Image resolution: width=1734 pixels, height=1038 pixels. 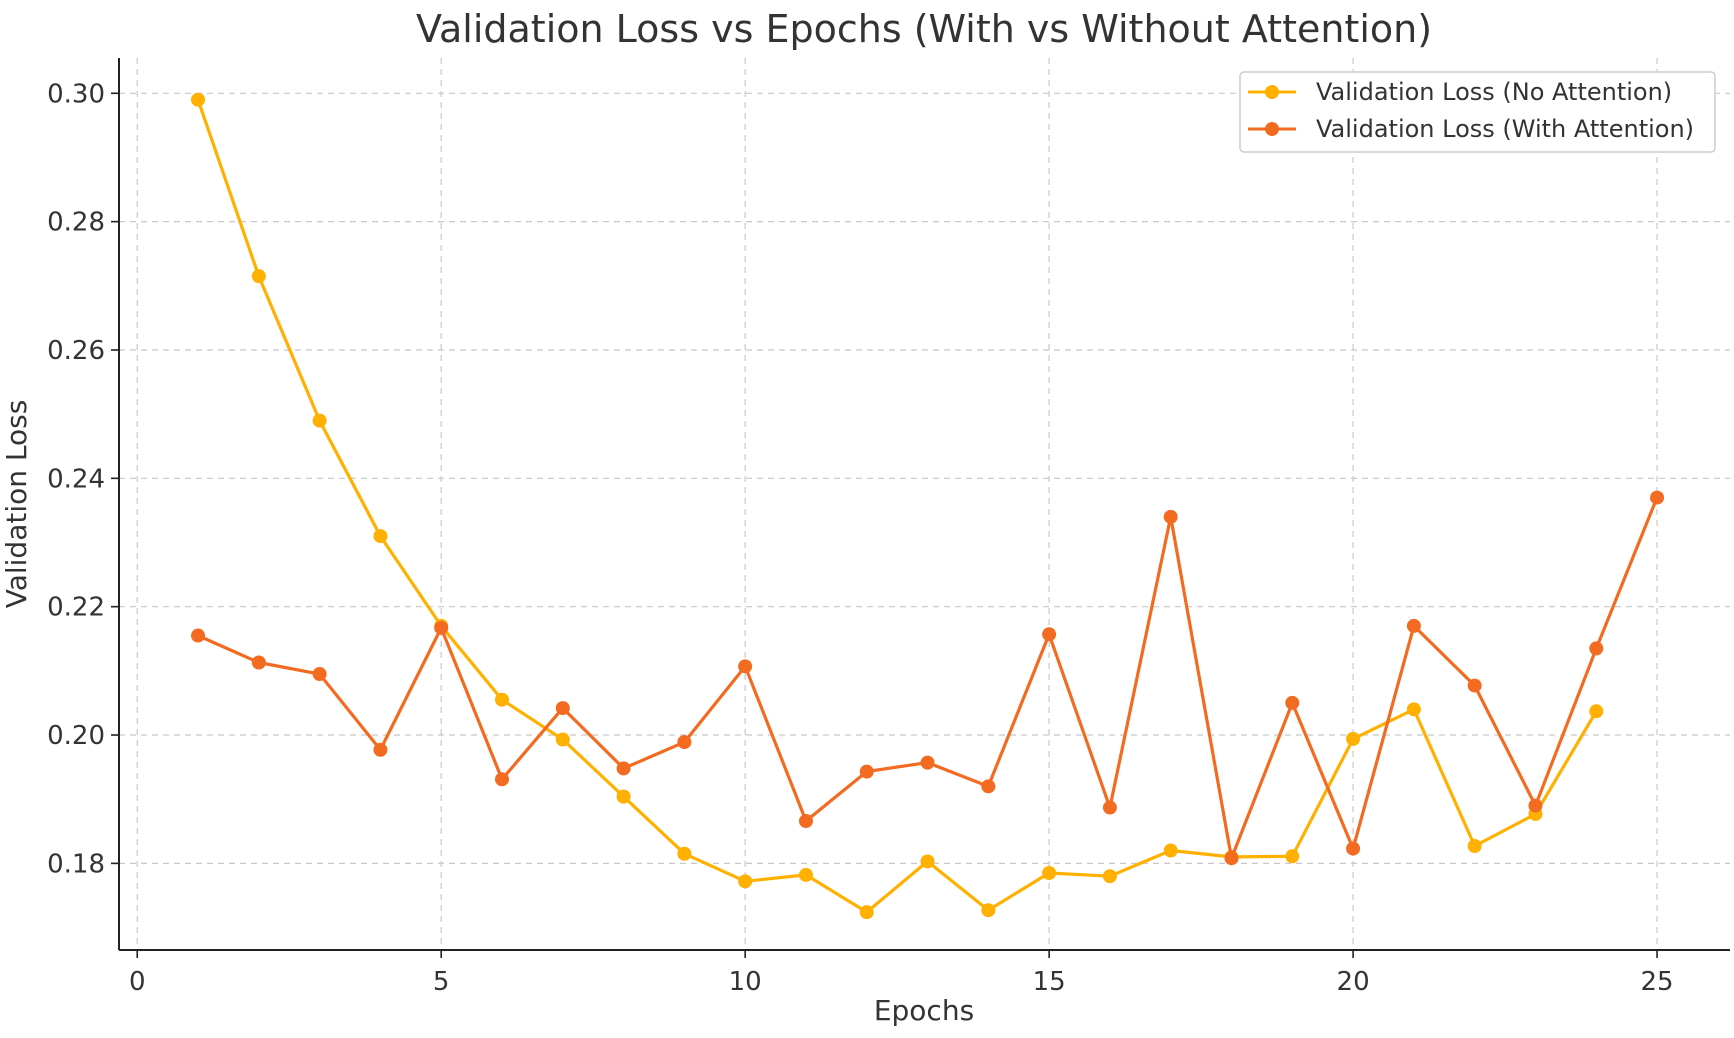 What do you see at coordinates (76, 736) in the screenshot?
I see `y-tick-label: 0.20` at bounding box center [76, 736].